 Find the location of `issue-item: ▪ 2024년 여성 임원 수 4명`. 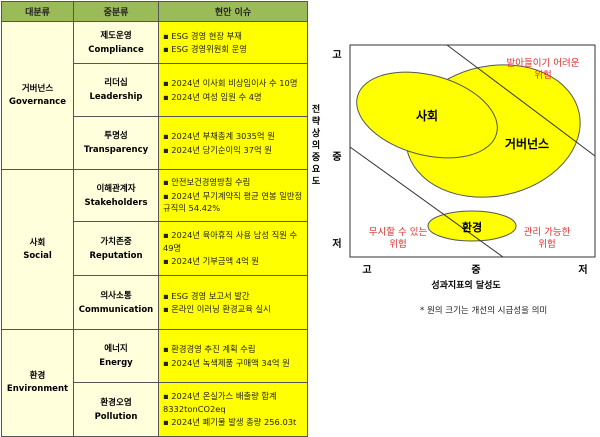

issue-item: ▪ 2024년 여성 임원 수 4명 is located at coordinates (212, 96).